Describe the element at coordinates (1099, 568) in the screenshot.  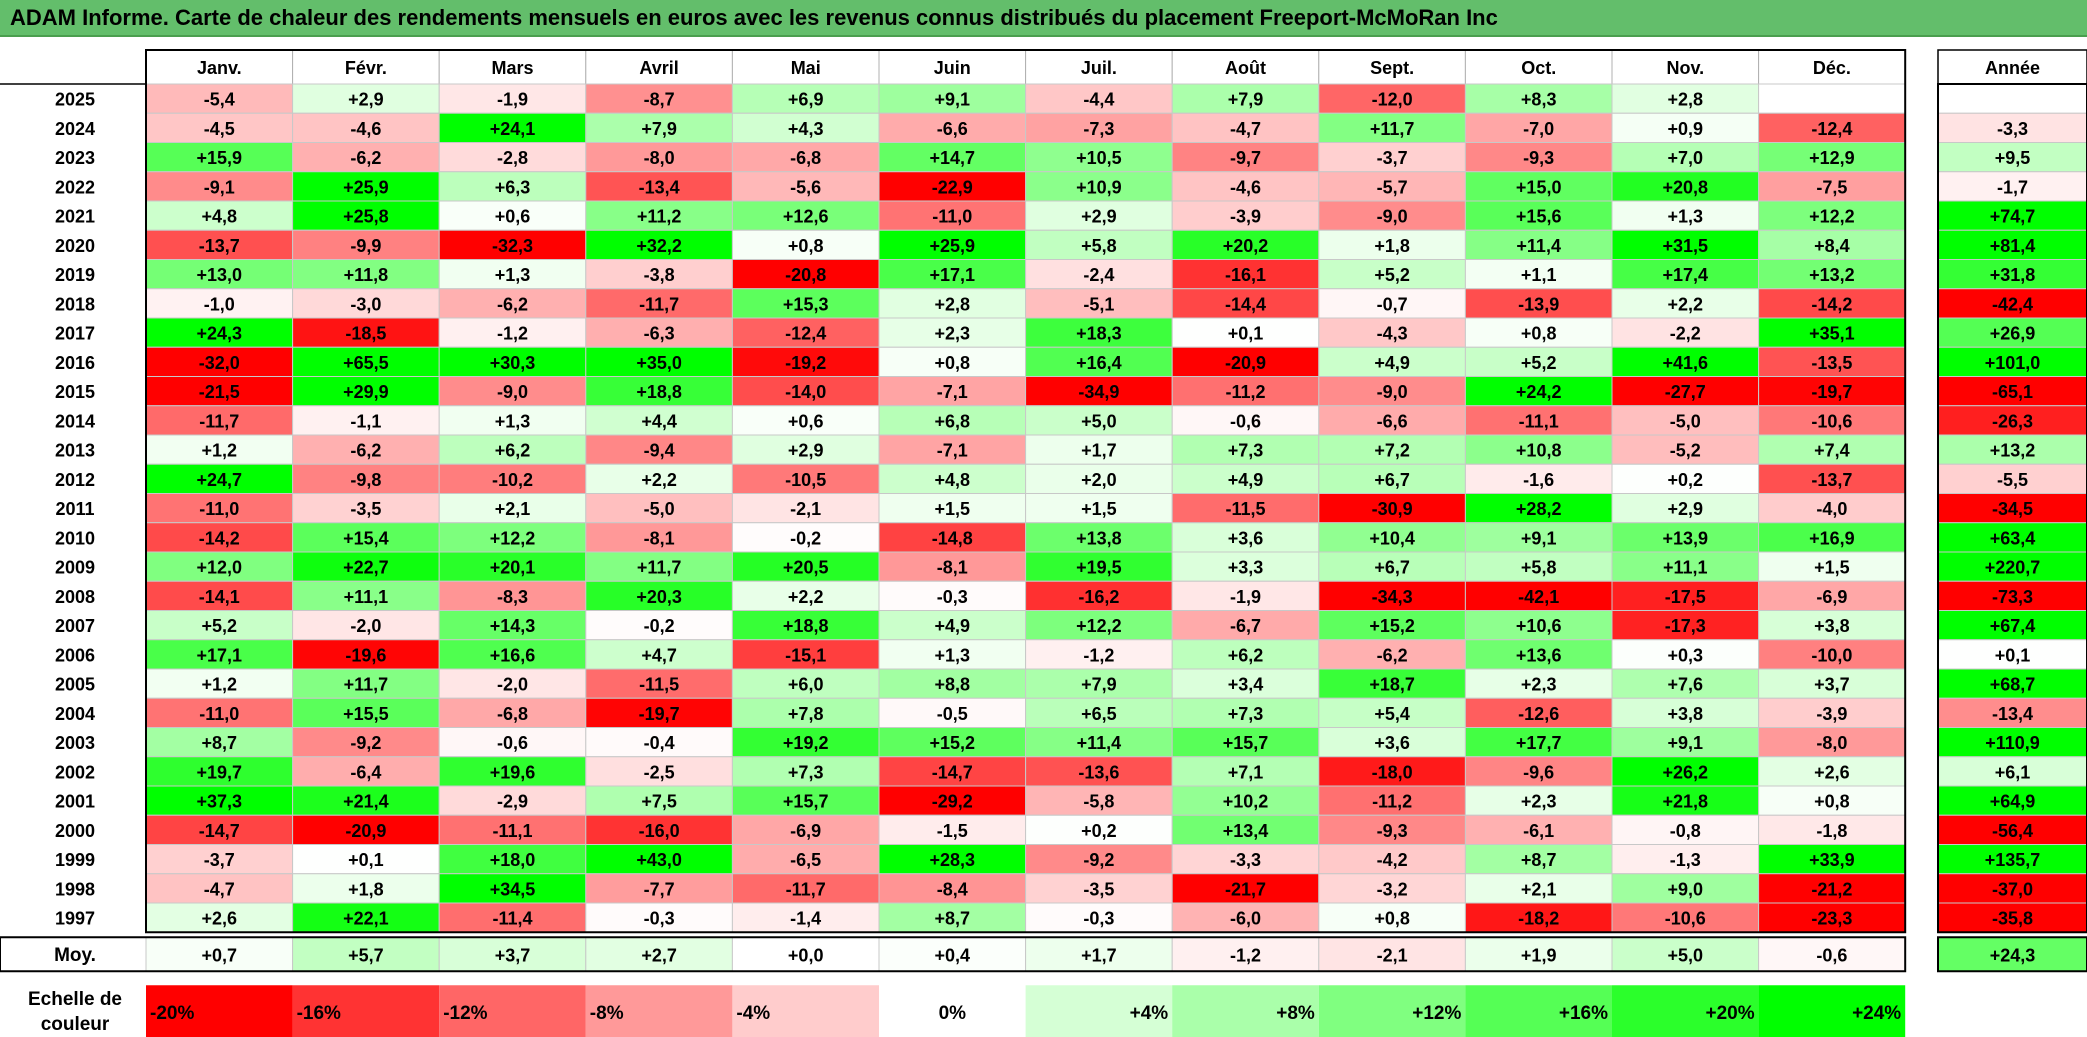
I see `heatmap-cell-value: +19,5` at that location.